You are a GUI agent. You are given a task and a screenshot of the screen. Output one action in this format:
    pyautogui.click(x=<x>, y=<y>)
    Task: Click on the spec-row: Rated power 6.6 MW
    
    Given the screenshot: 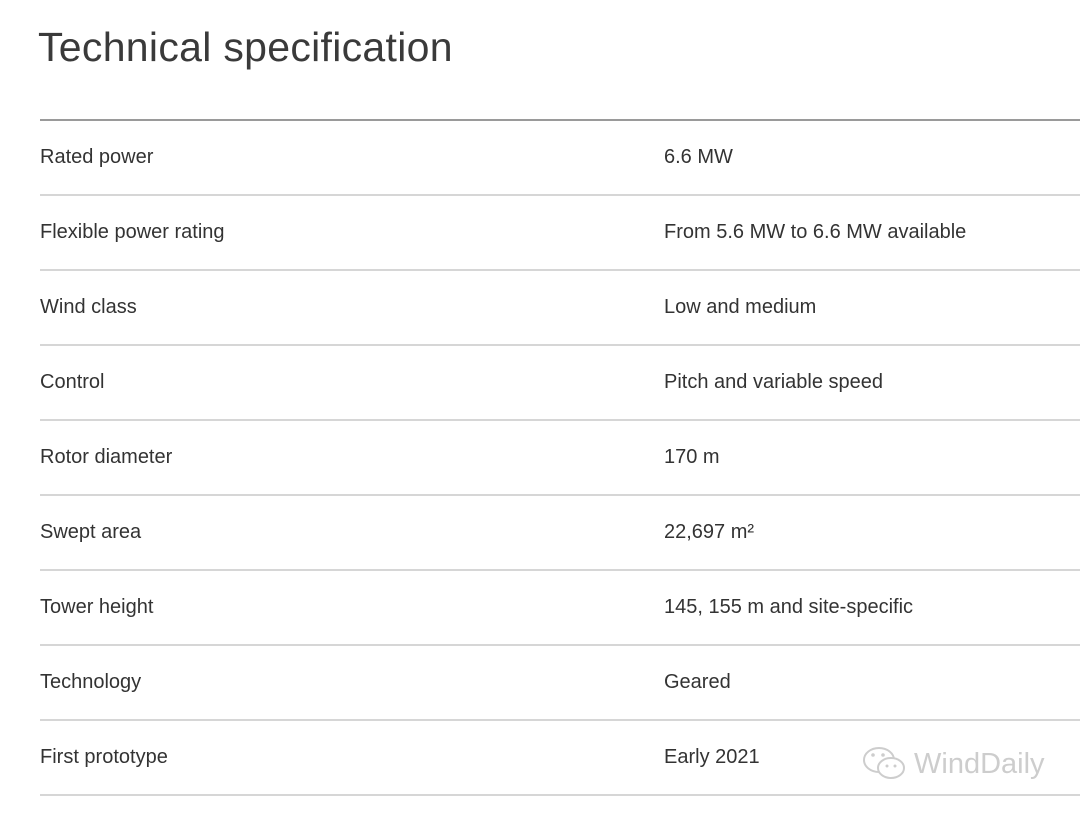 What is the action you would take?
    pyautogui.click(x=560, y=158)
    